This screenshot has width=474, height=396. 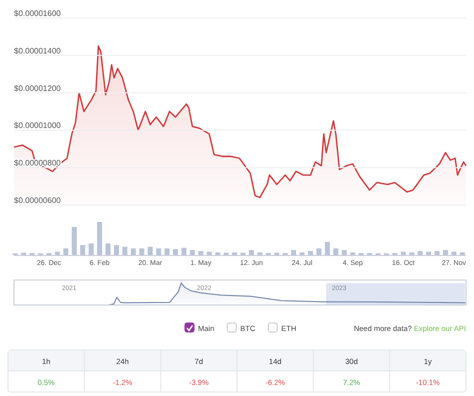 I want to click on y-tick-label: $0.00001600, so click(x=38, y=13).